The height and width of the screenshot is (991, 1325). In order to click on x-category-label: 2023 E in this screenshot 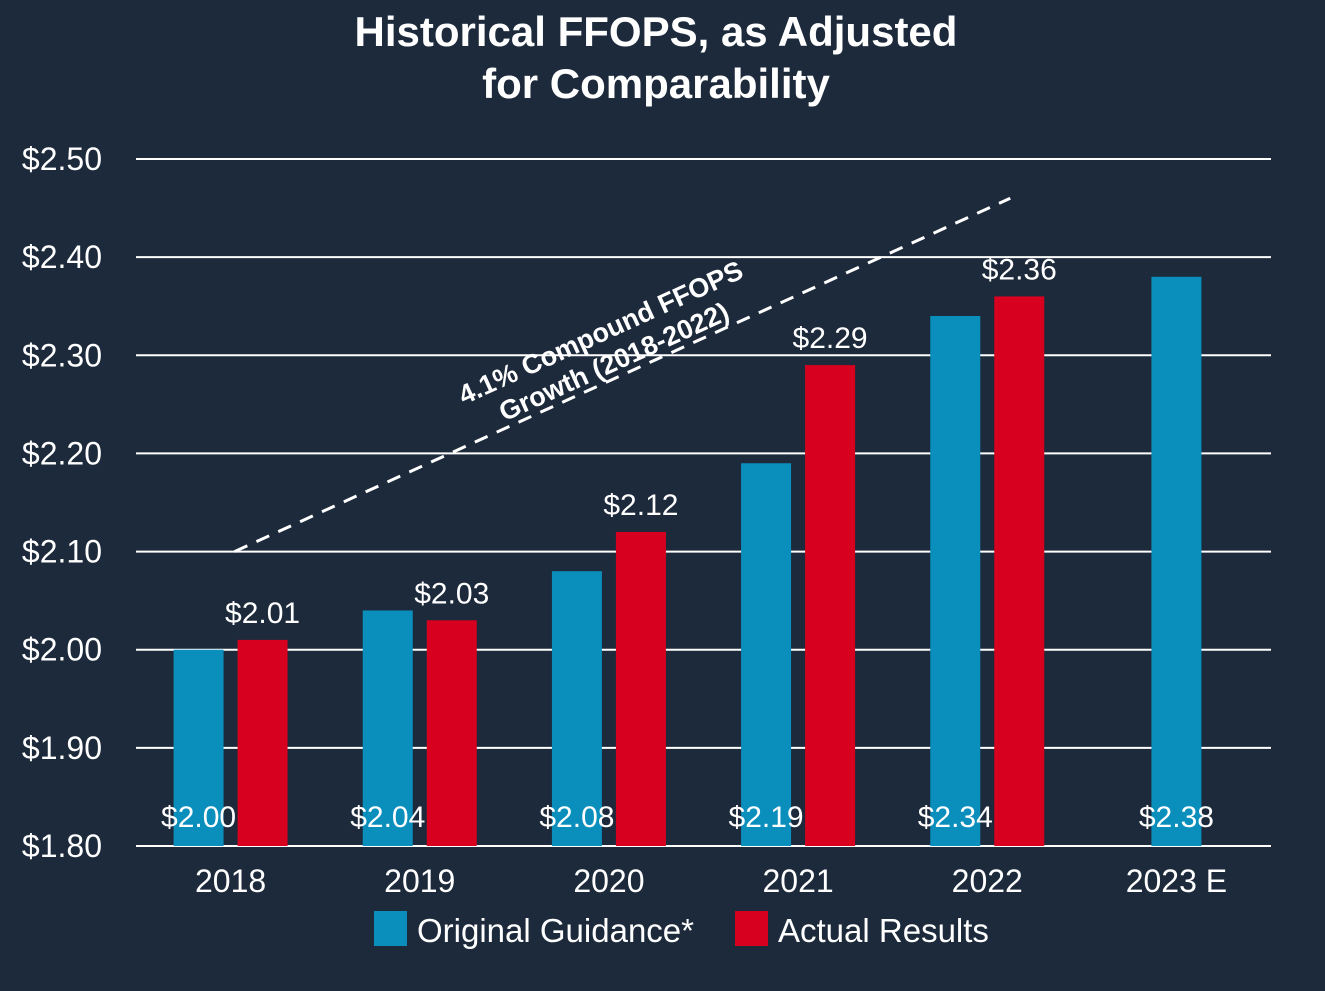, I will do `click(1176, 881)`.